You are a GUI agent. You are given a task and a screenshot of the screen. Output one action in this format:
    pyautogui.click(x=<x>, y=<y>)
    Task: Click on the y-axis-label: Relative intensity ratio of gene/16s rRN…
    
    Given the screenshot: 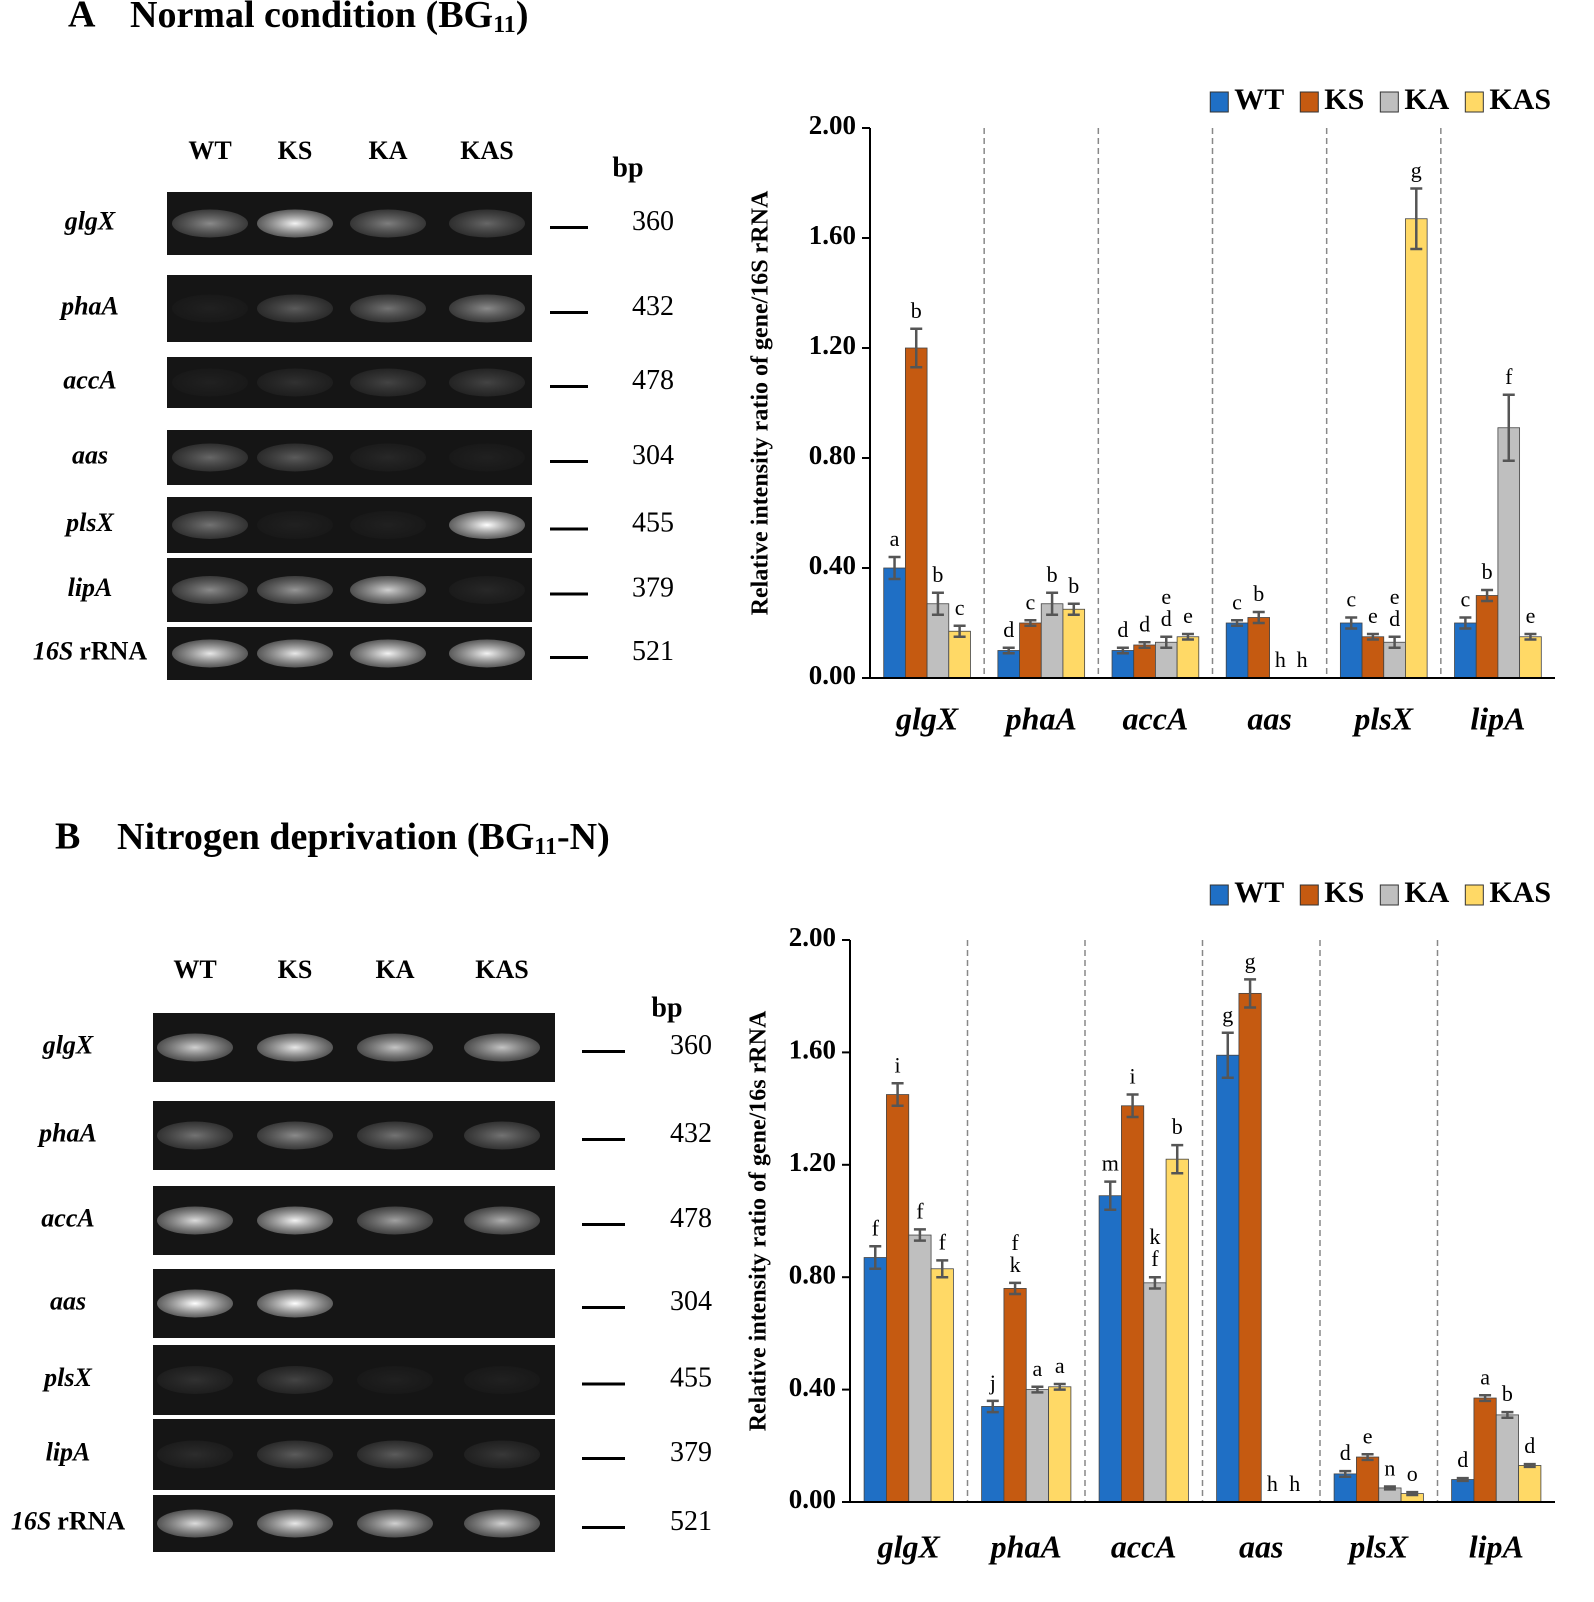 What is the action you would take?
    pyautogui.click(x=759, y=1220)
    